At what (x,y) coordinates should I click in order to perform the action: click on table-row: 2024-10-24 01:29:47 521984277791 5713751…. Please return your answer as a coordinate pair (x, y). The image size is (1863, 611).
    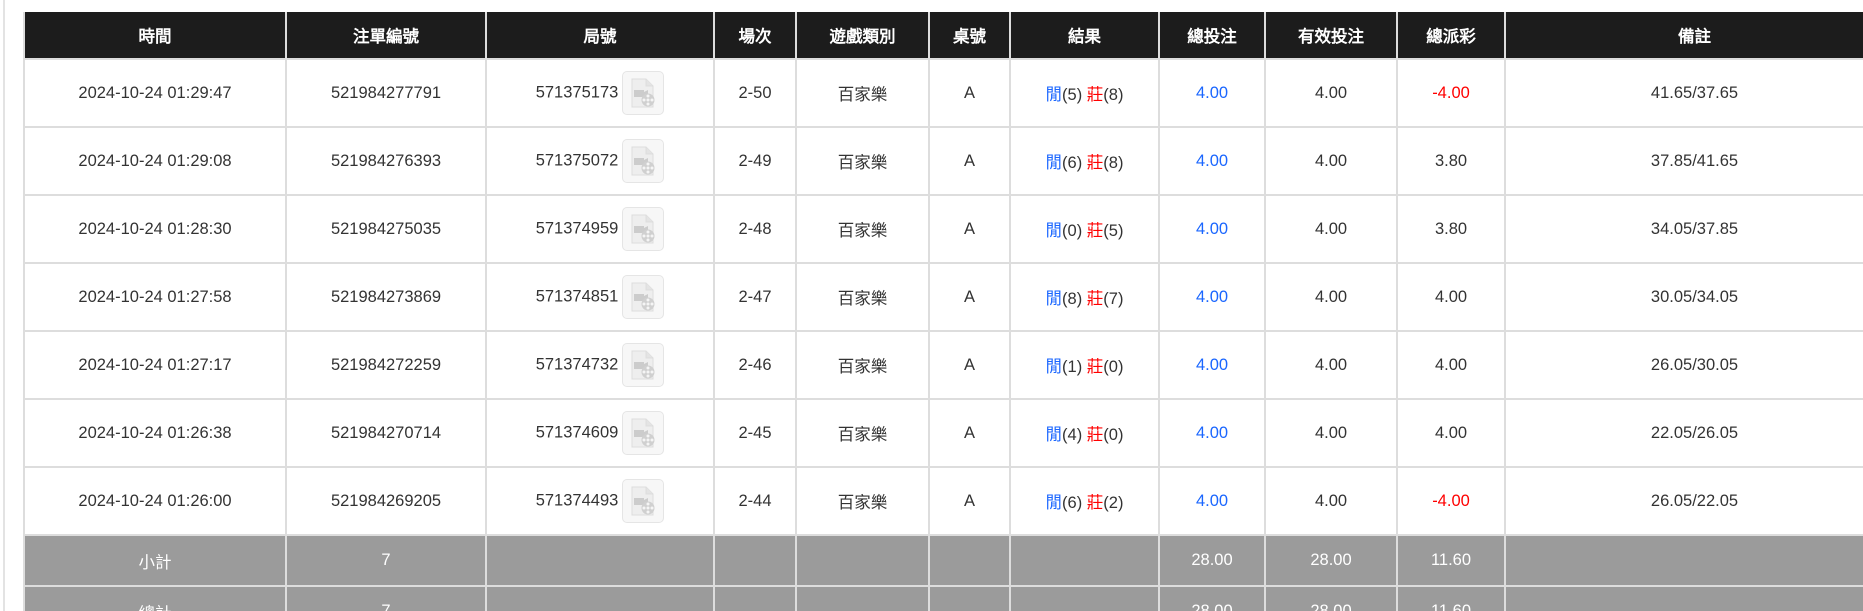
    Looking at the image, I should click on (943, 93).